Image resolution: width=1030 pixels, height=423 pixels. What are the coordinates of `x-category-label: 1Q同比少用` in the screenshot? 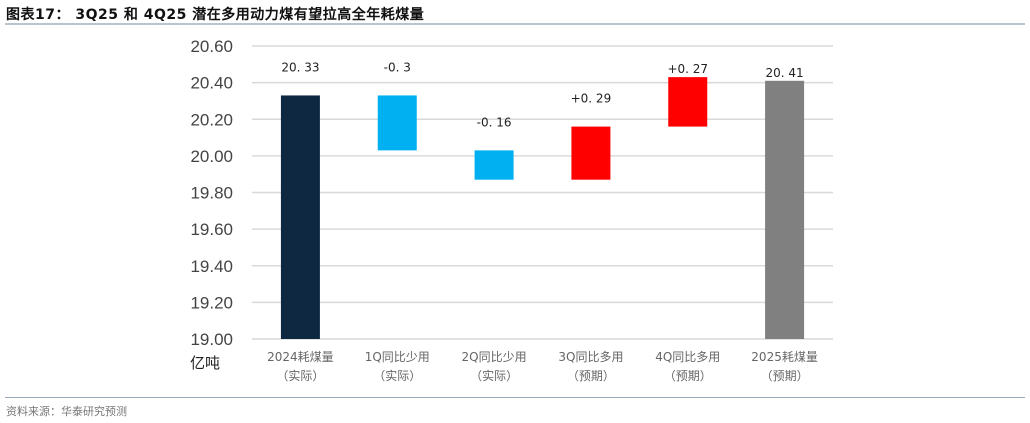 It's located at (397, 357).